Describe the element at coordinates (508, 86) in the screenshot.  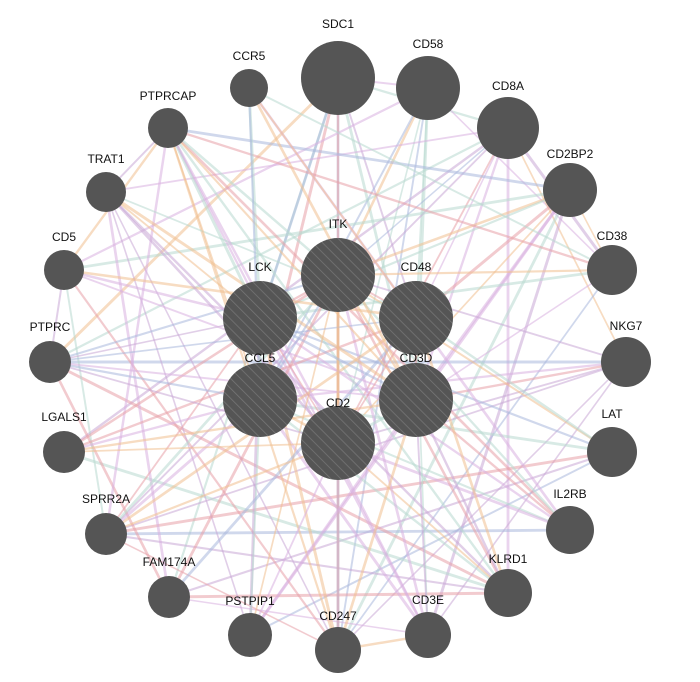
I see `gene-label: CD8A` at that location.